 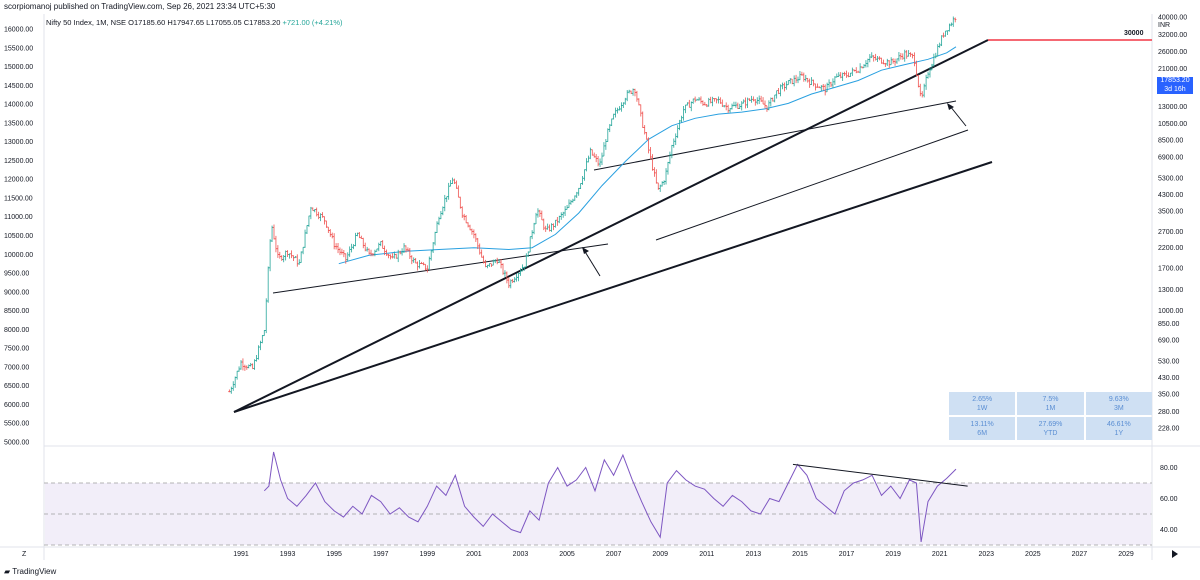 I want to click on time-tick-label: 2001, so click(x=474, y=554).